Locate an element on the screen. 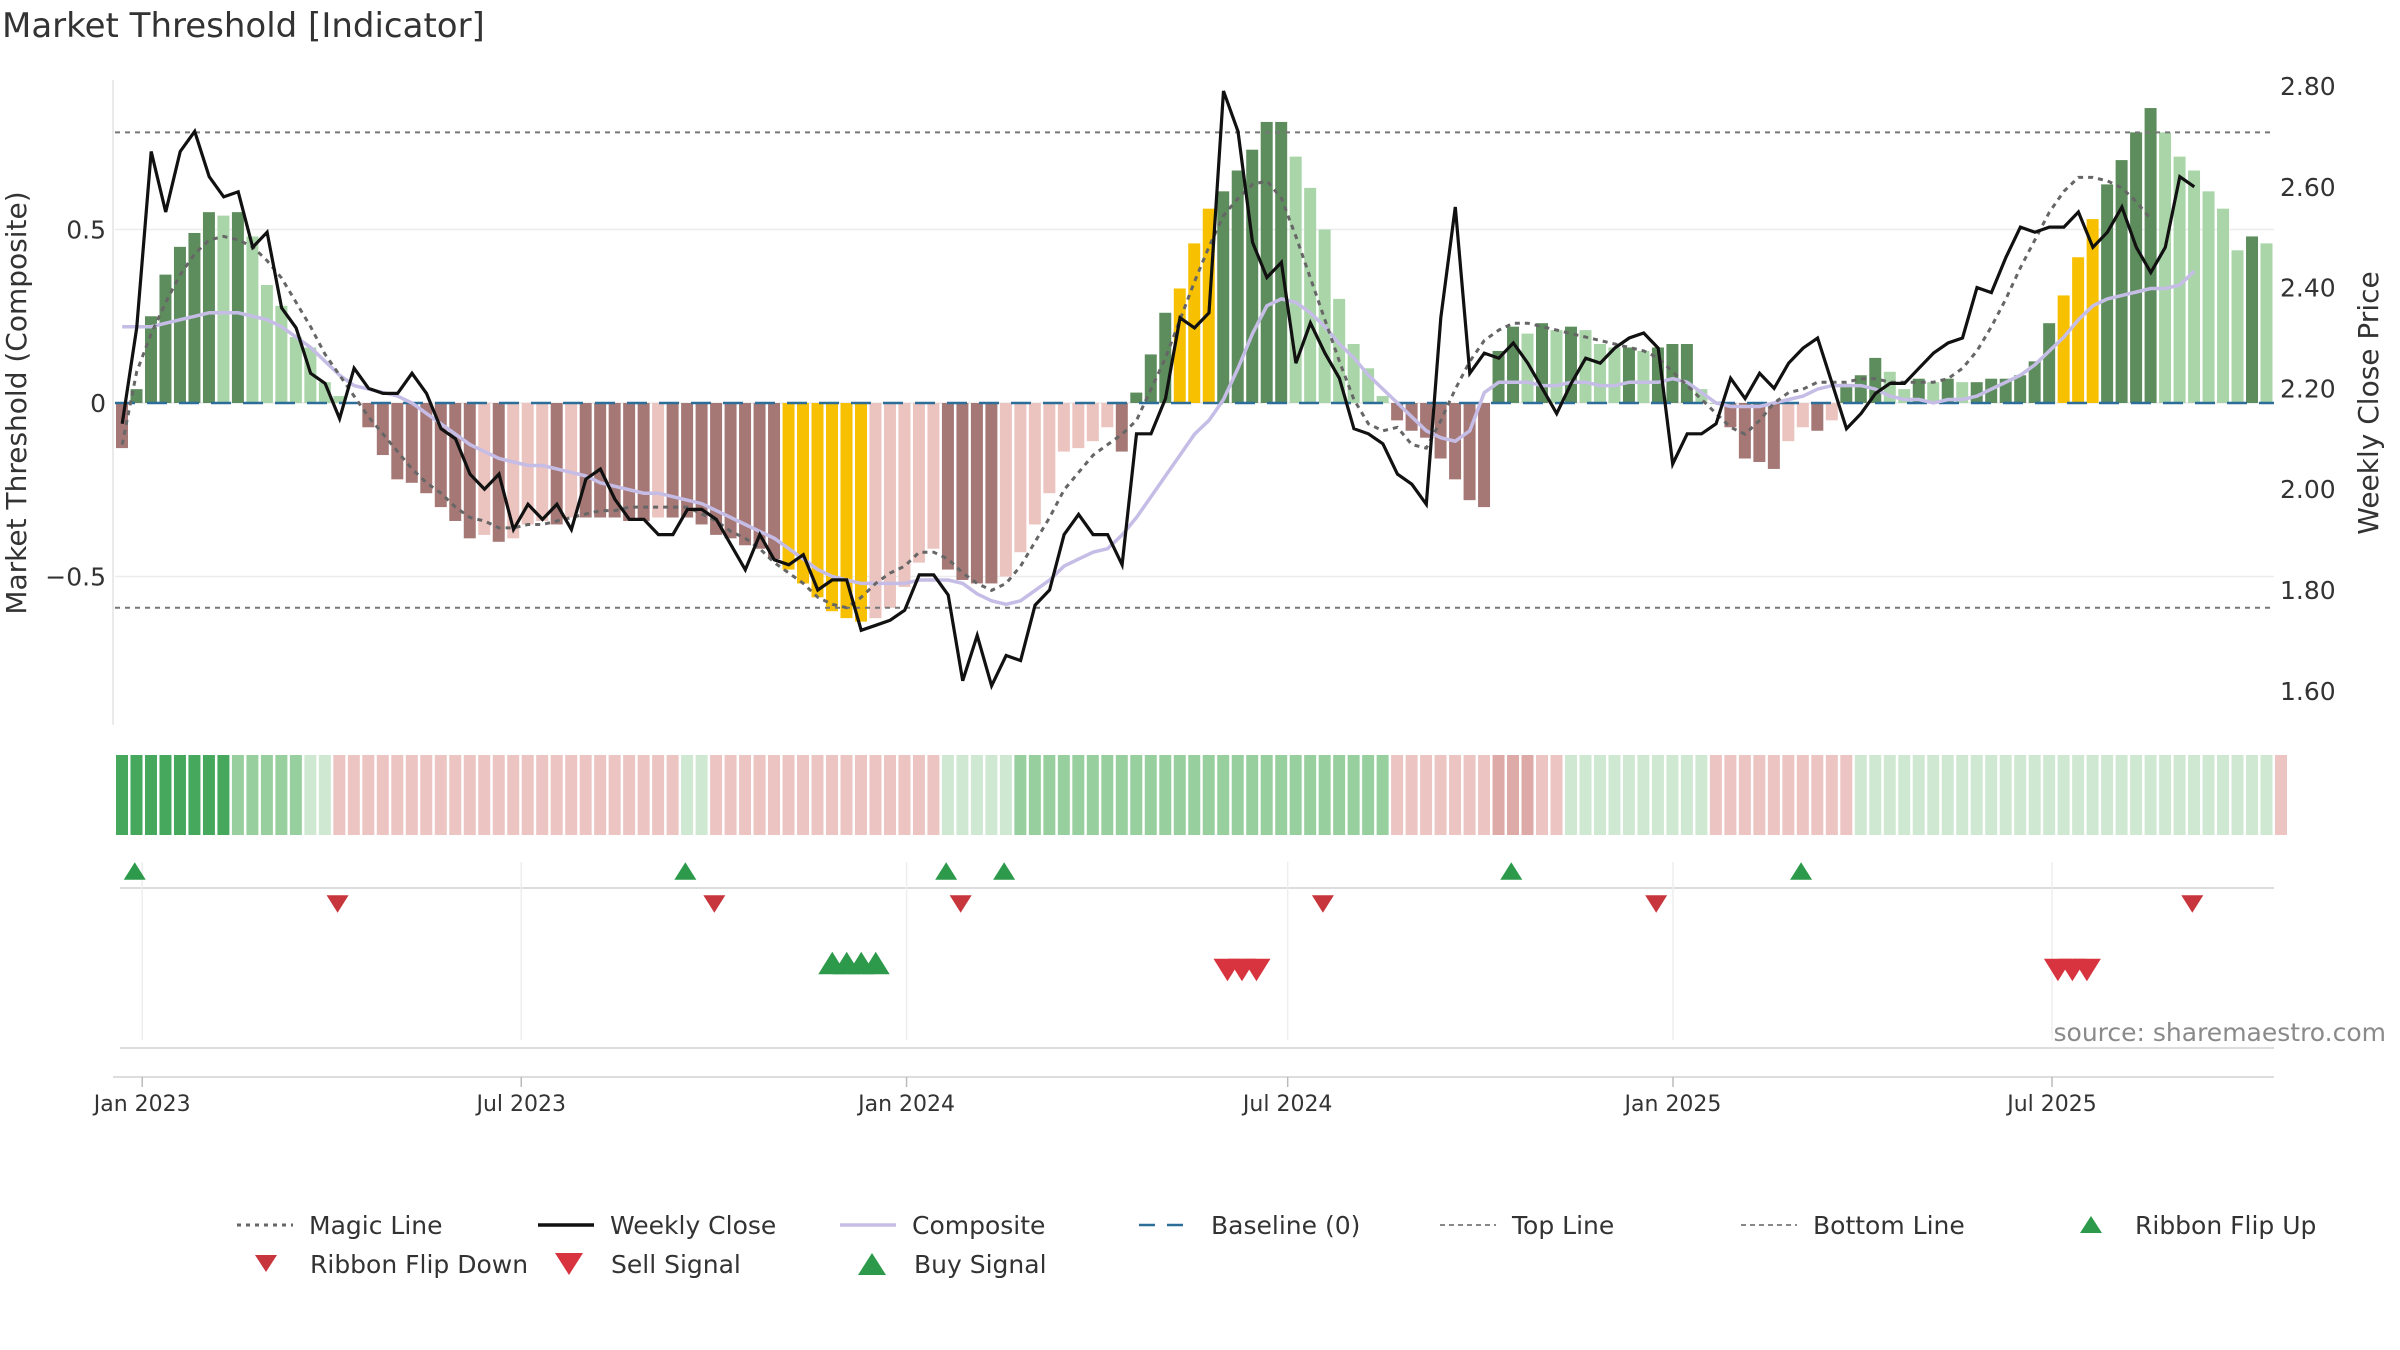  legend-item: Buy Signal is located at coordinates (952, 1264).